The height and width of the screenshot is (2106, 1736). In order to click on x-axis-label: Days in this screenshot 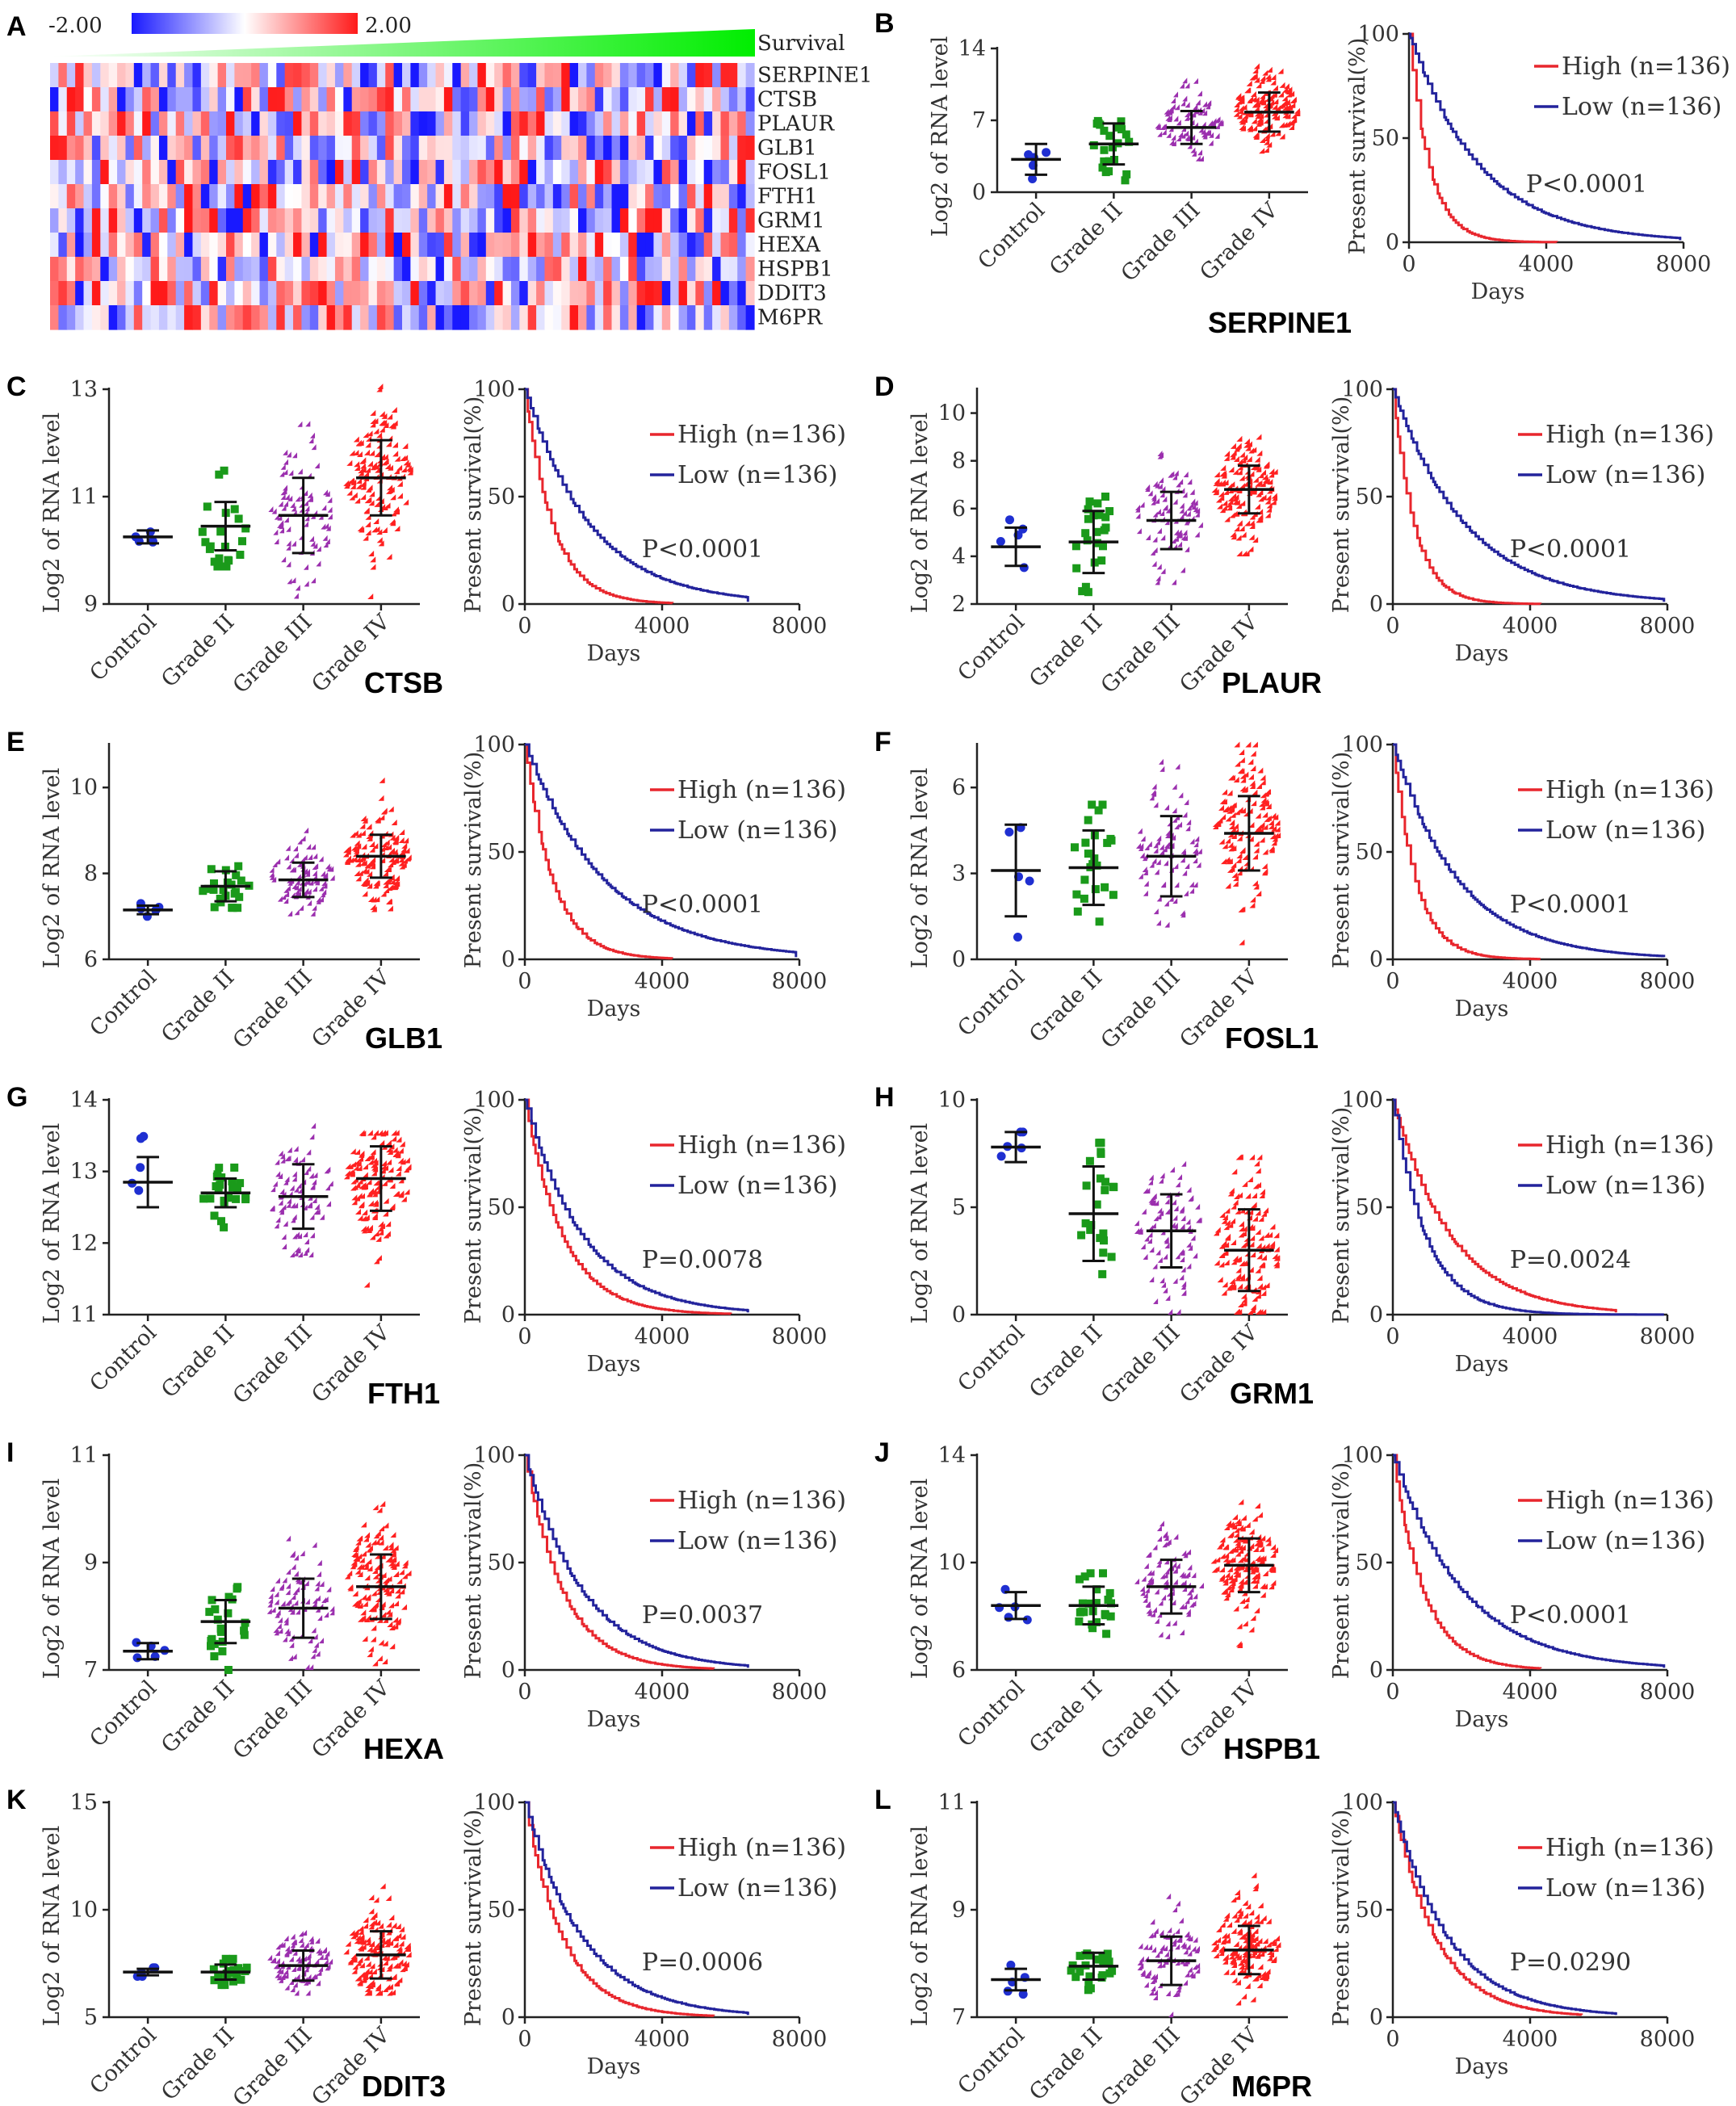, I will do `click(1498, 291)`.